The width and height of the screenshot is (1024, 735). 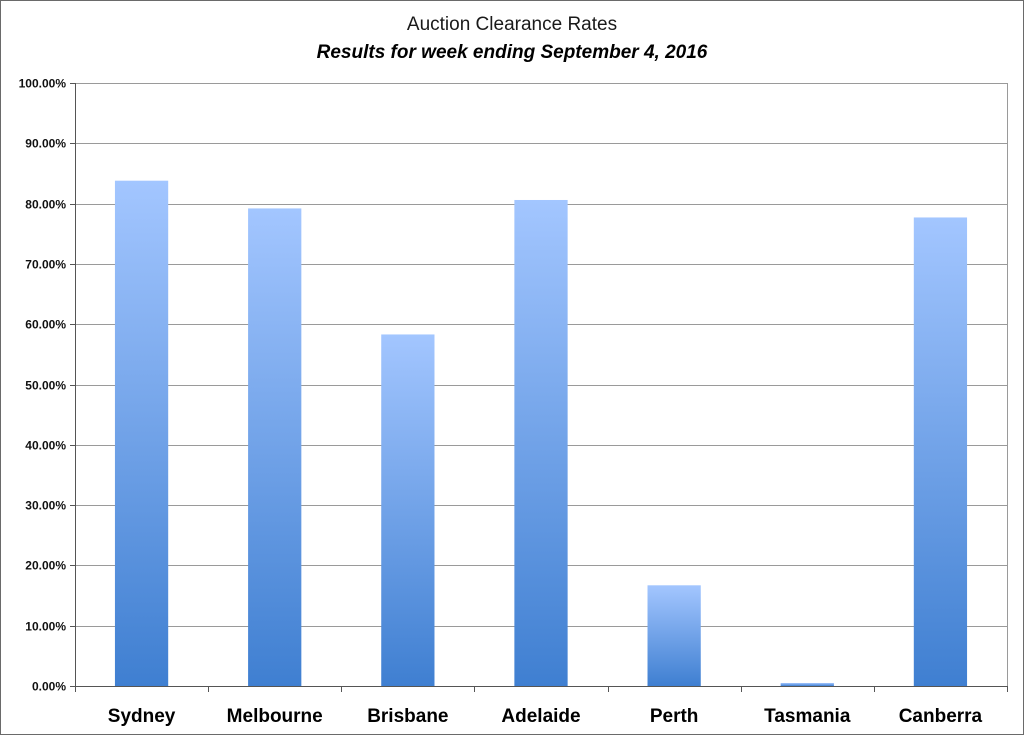 I want to click on bar-sydney, so click(x=141, y=433).